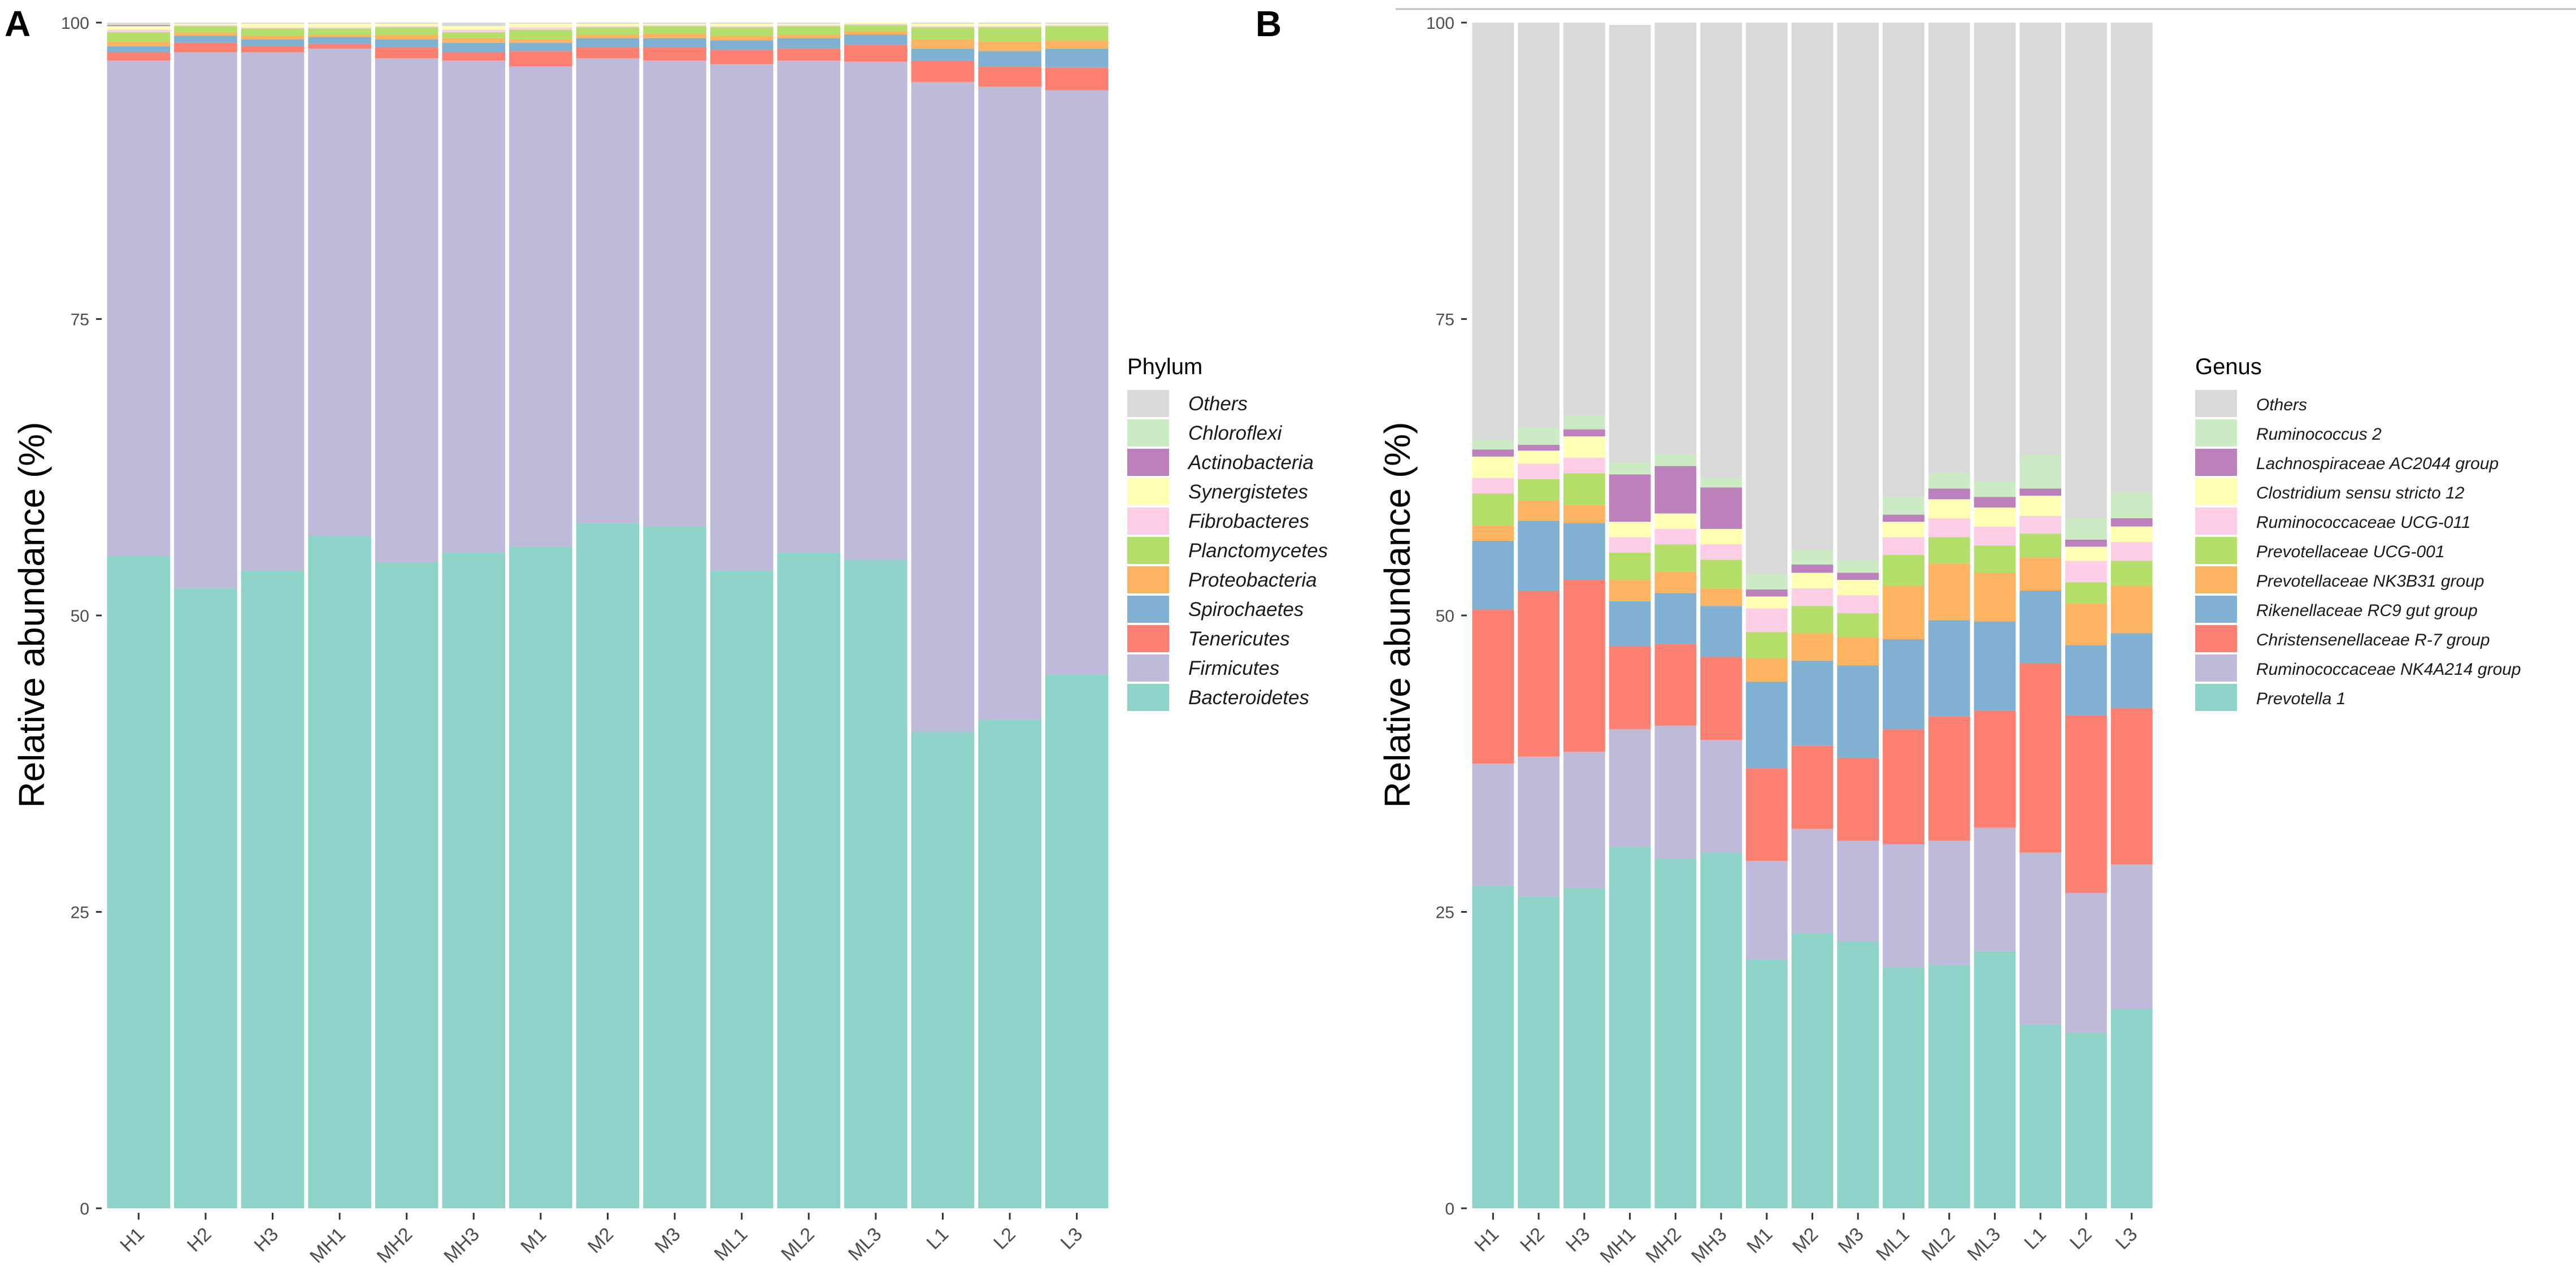  Describe the element at coordinates (2040, 938) in the screenshot. I see `bar-segment-ruminococcaceae-nk4a214-group-l1` at that location.